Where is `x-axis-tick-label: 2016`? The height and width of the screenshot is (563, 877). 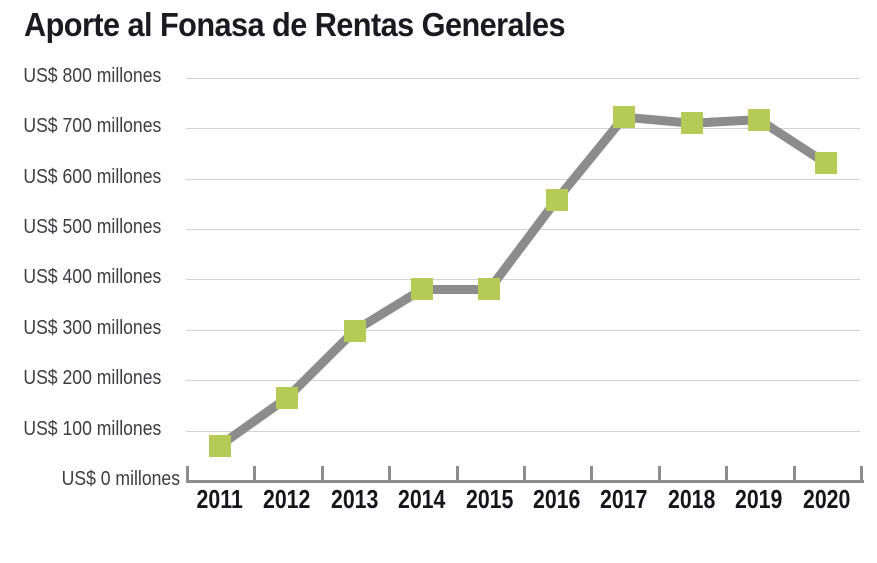
x-axis-tick-label: 2016 is located at coordinates (556, 499).